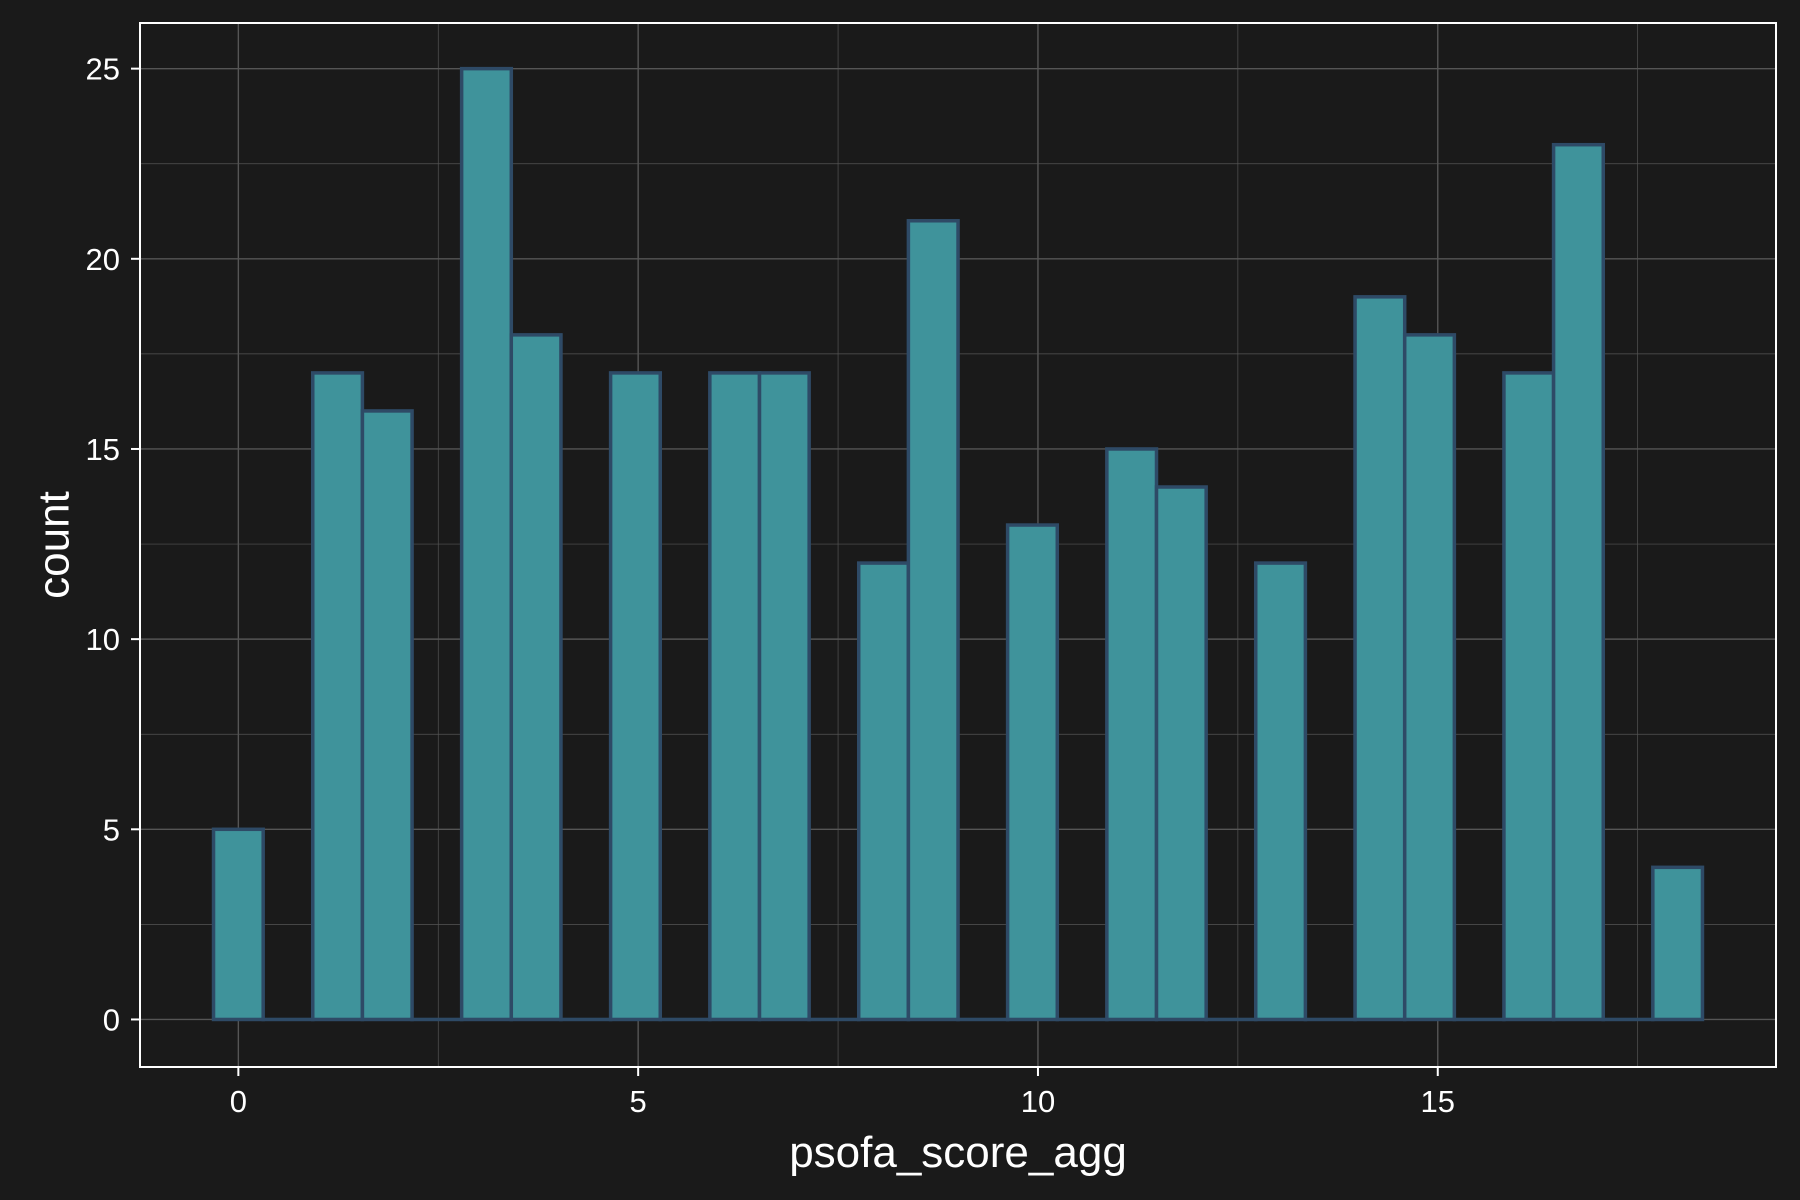 The width and height of the screenshot is (1800, 1200). Describe the element at coordinates (103, 69) in the screenshot. I see `y-tick-label: 25` at that location.